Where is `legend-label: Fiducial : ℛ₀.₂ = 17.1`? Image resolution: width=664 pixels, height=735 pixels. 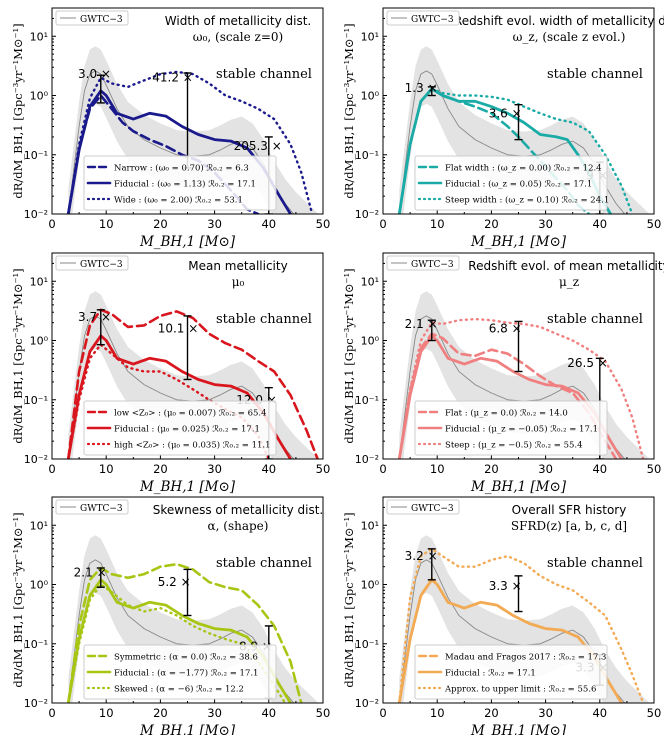
legend-label: Fiducial : ℛ₀.₂ = 17.1 is located at coordinates (490, 674).